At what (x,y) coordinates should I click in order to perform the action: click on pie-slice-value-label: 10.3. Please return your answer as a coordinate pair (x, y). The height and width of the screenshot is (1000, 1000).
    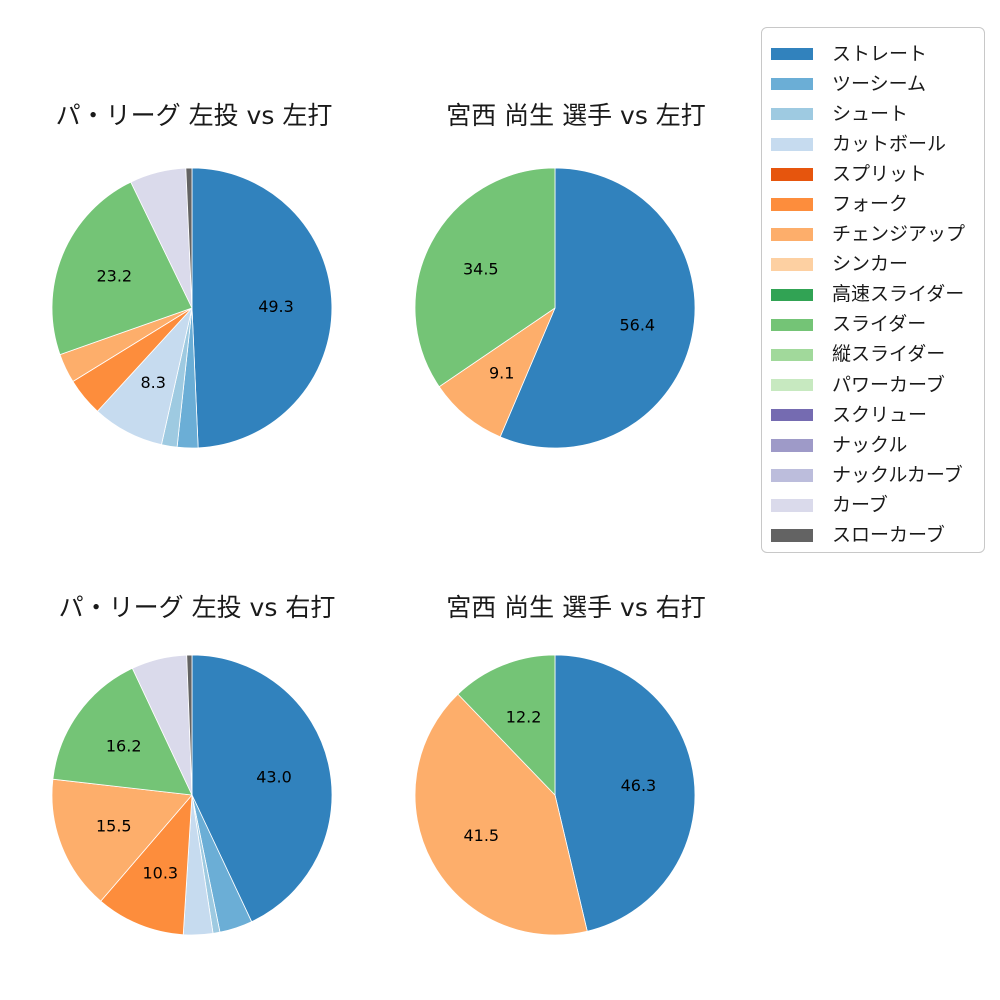
    Looking at the image, I should click on (160, 872).